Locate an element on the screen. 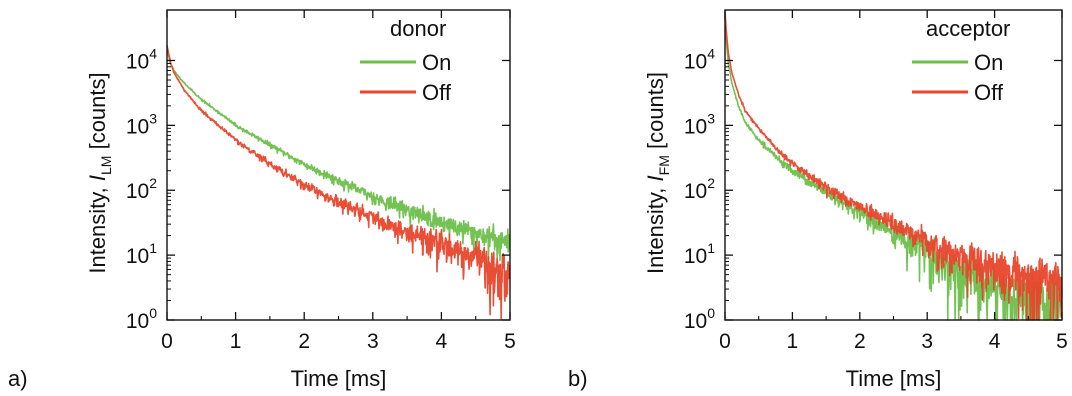  x-tick-label-b: 5 is located at coordinates (1062, 341).